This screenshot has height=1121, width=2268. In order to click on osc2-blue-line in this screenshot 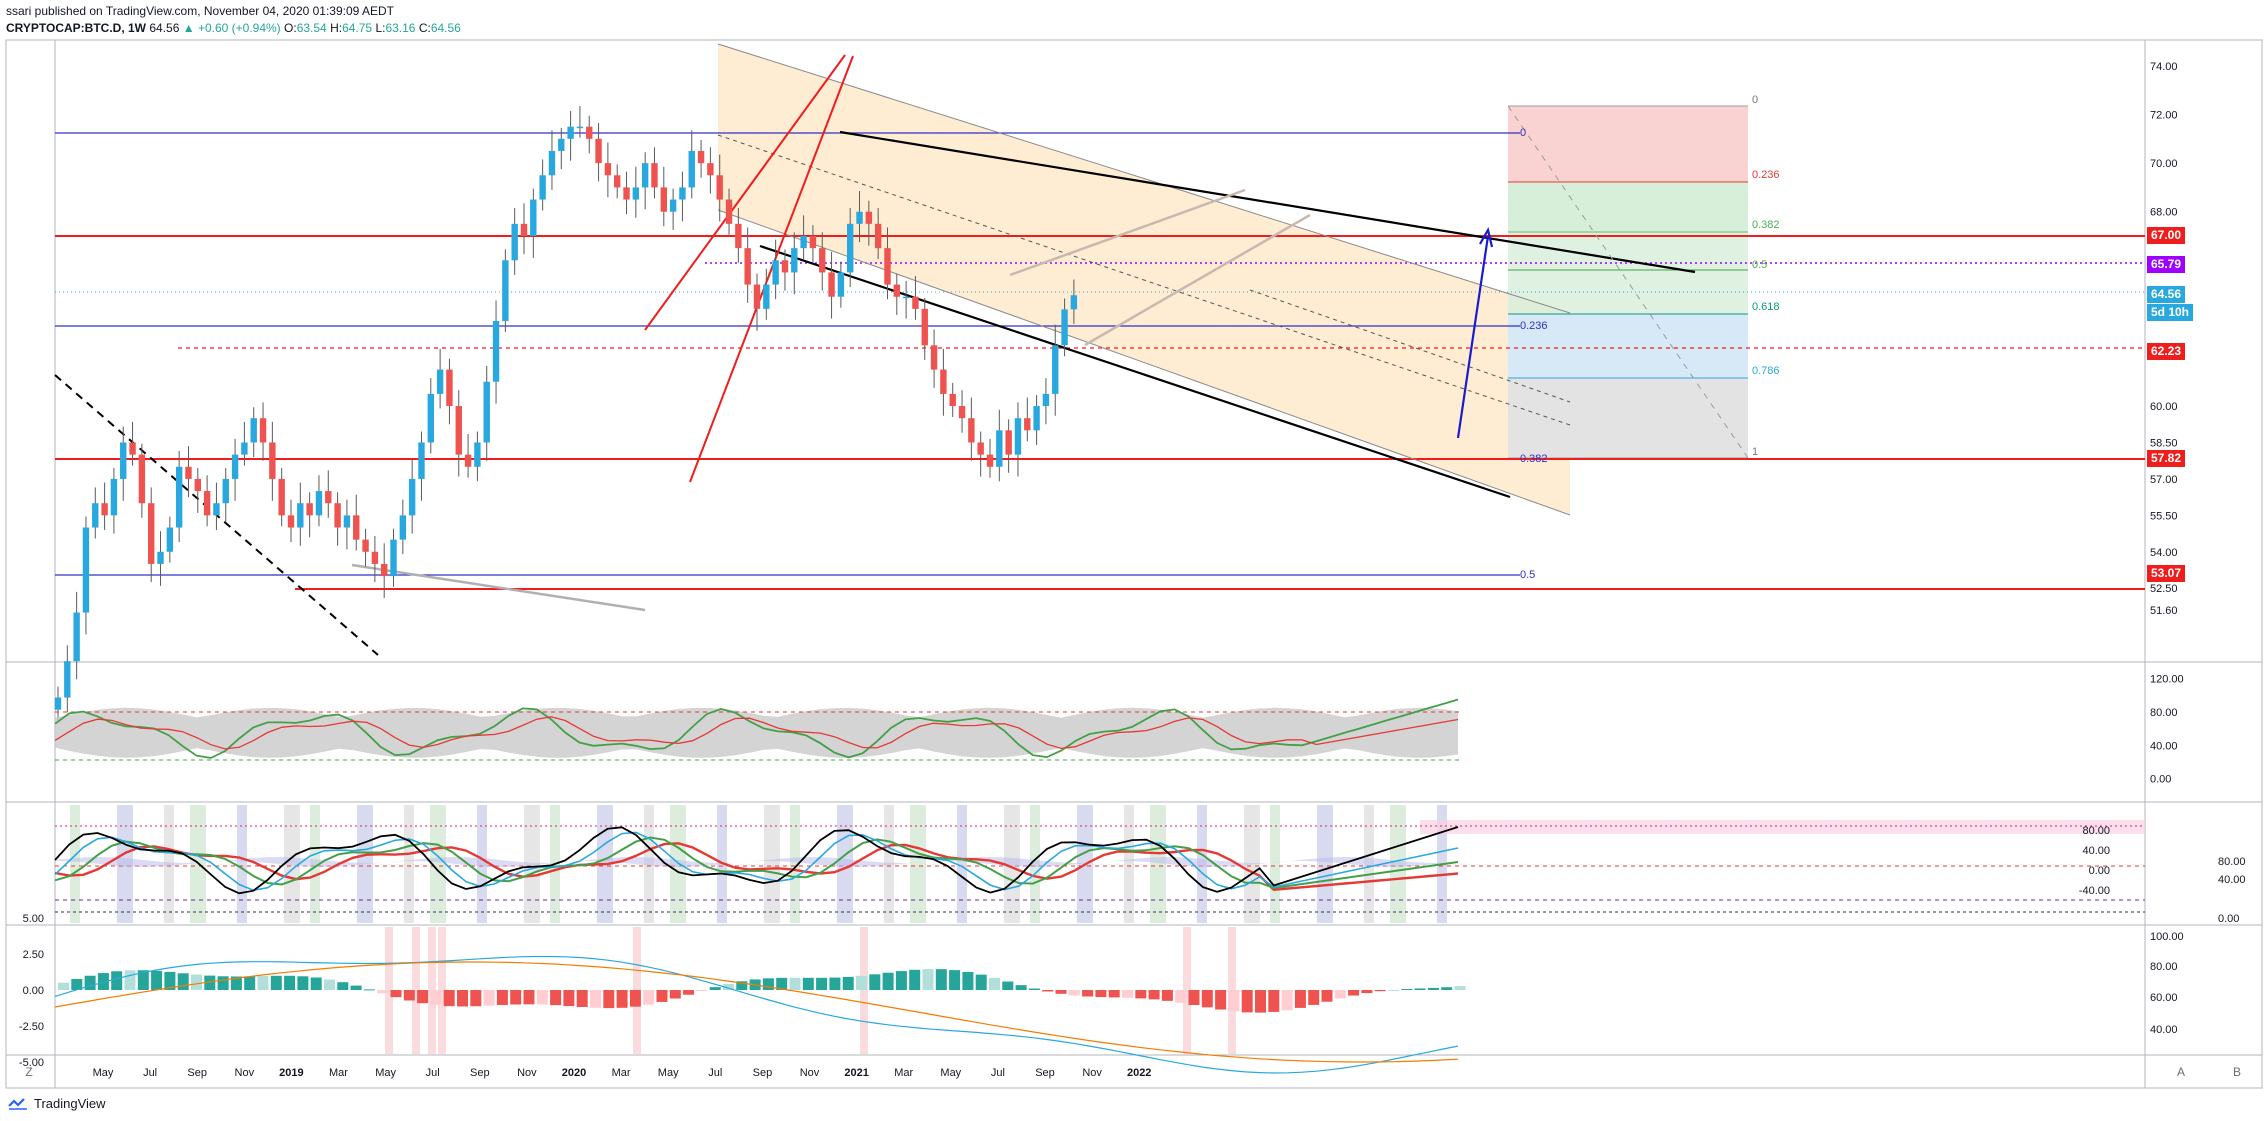, I will do `click(756, 861)`.